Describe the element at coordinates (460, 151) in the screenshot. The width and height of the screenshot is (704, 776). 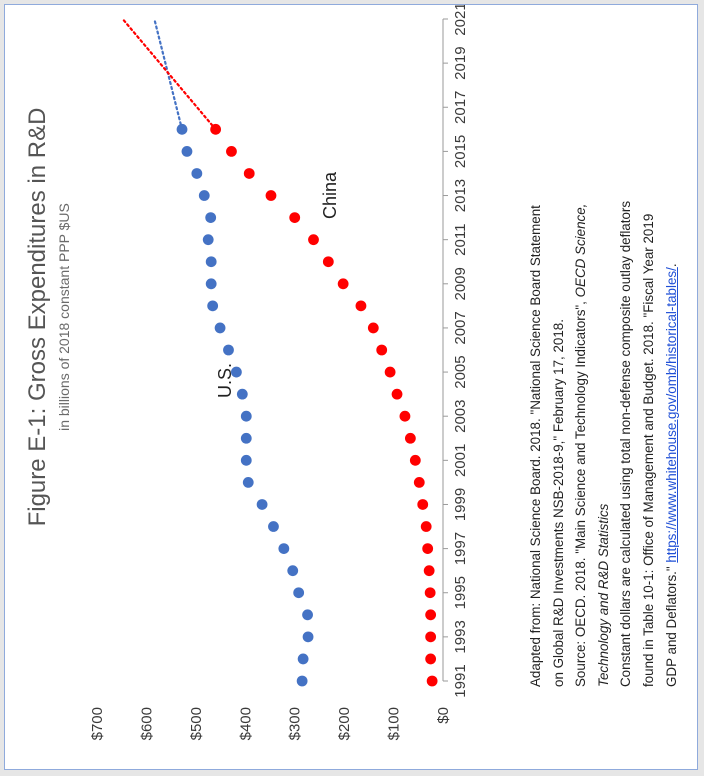
I see `x-tick-label: 2015` at that location.